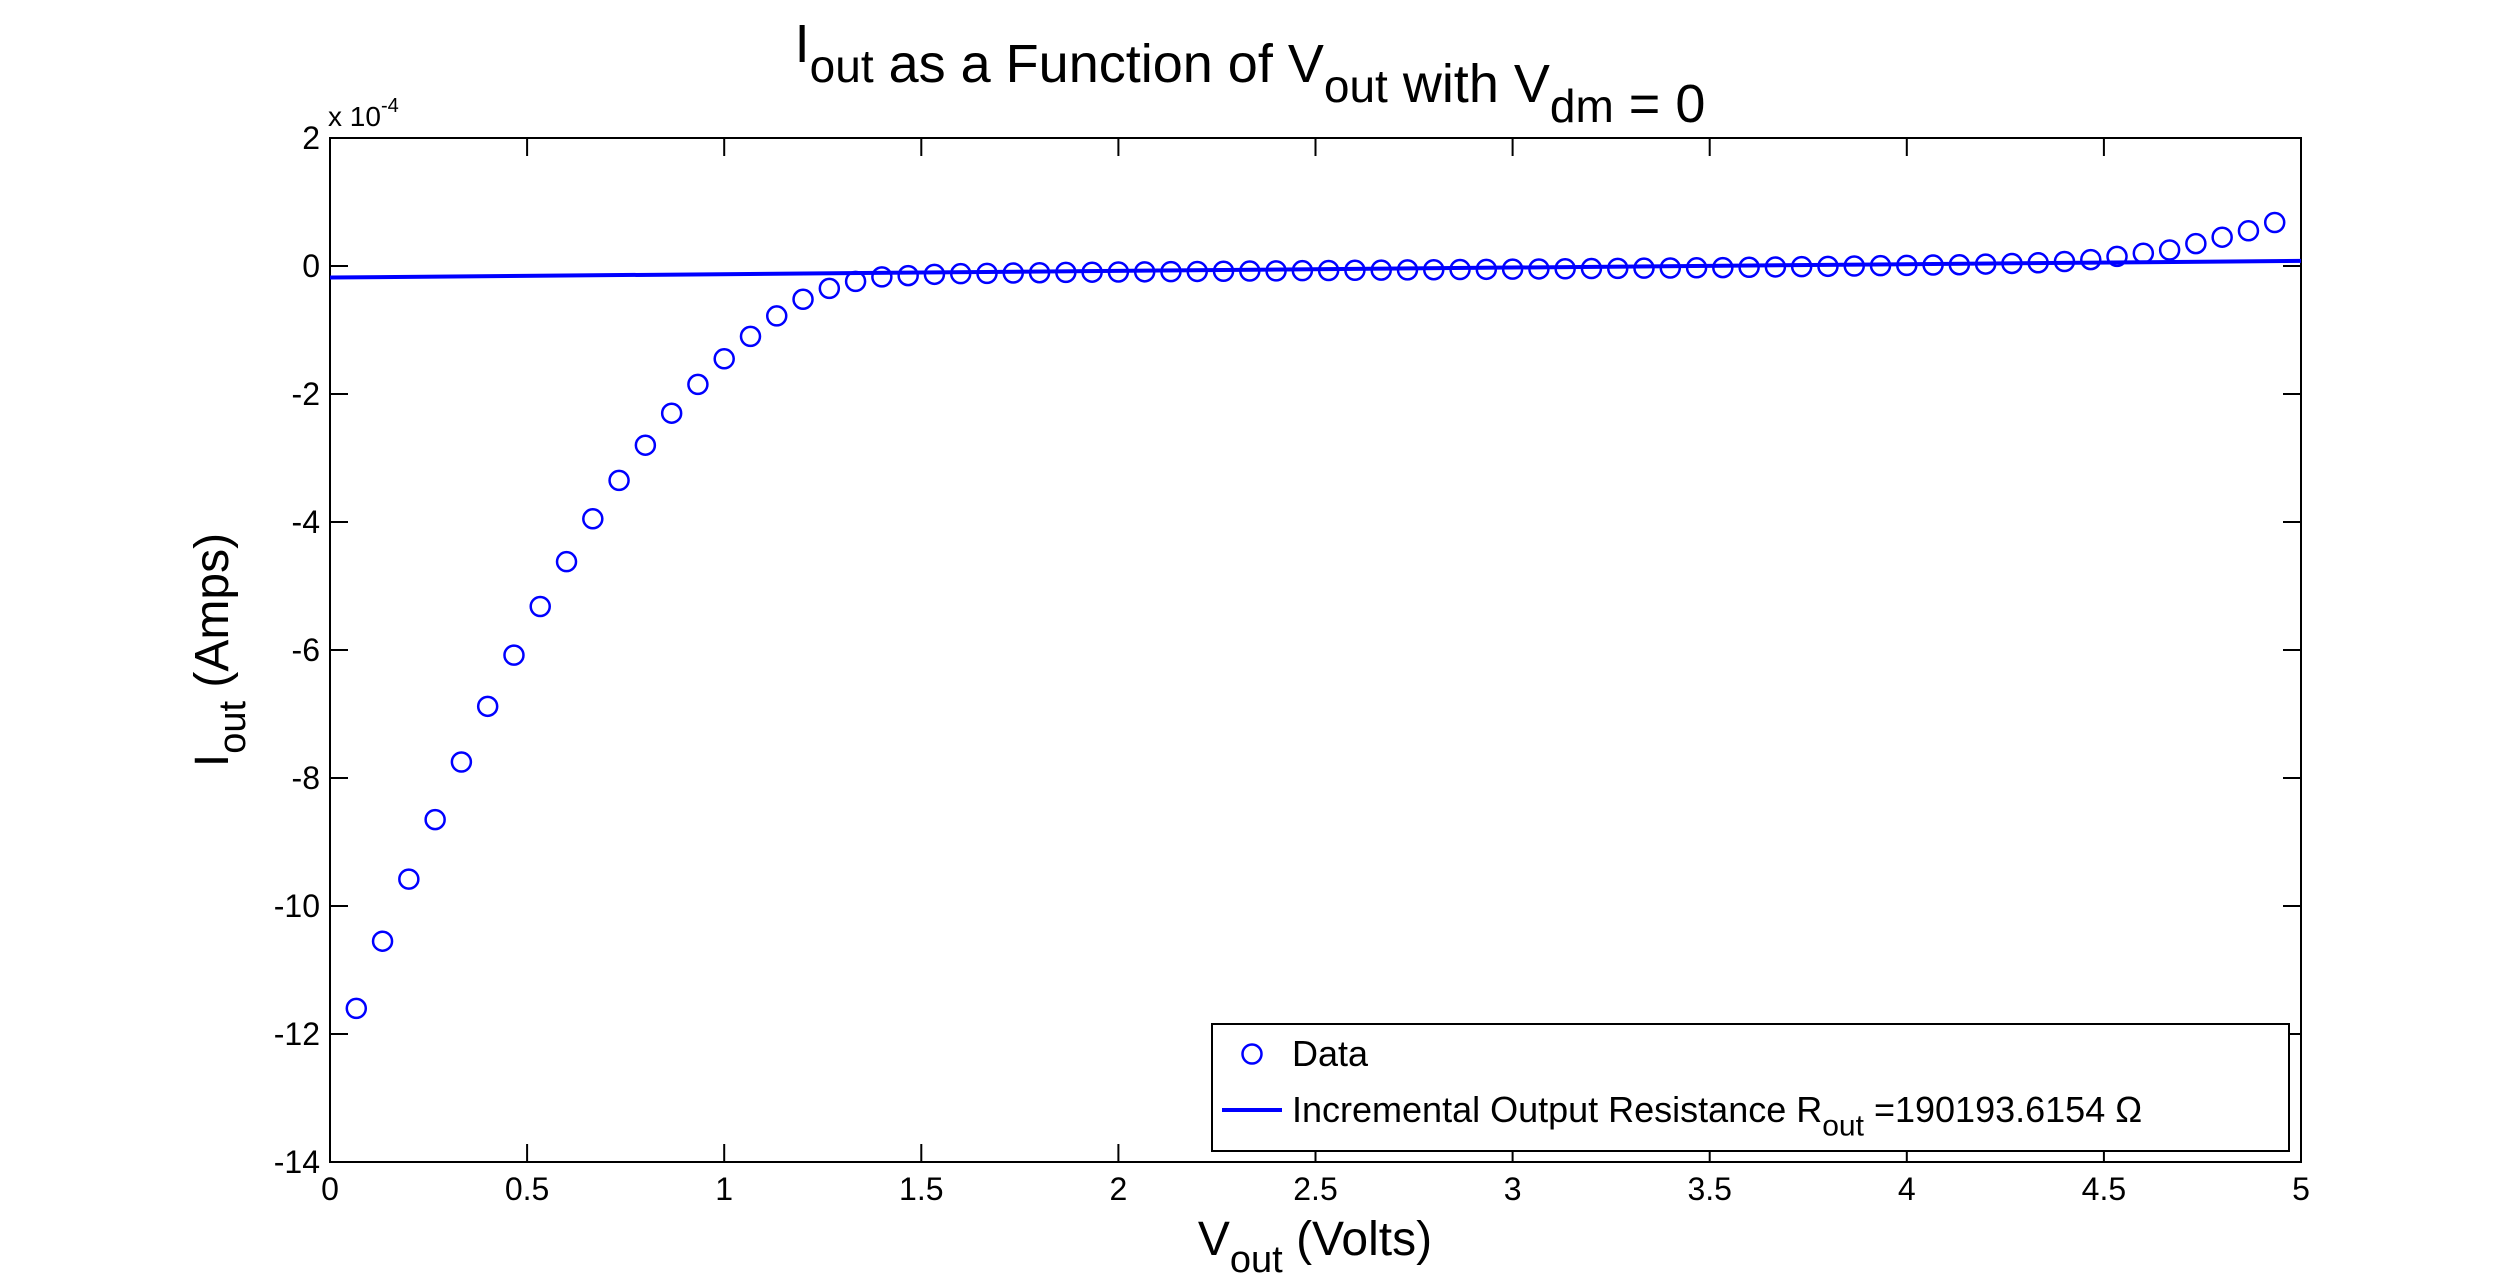  Describe the element at coordinates (1315, 1247) in the screenshot. I see `x-axis-label: Vout (Volts)` at that location.